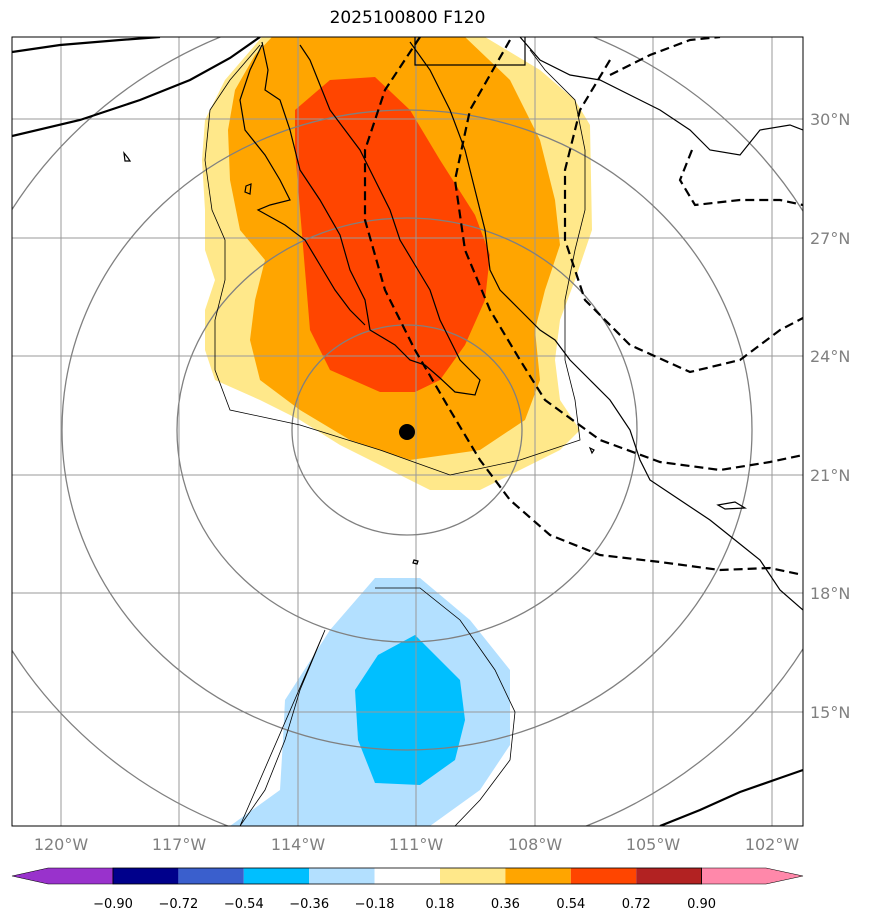  I want to click on storm-center-marker, so click(407, 432).